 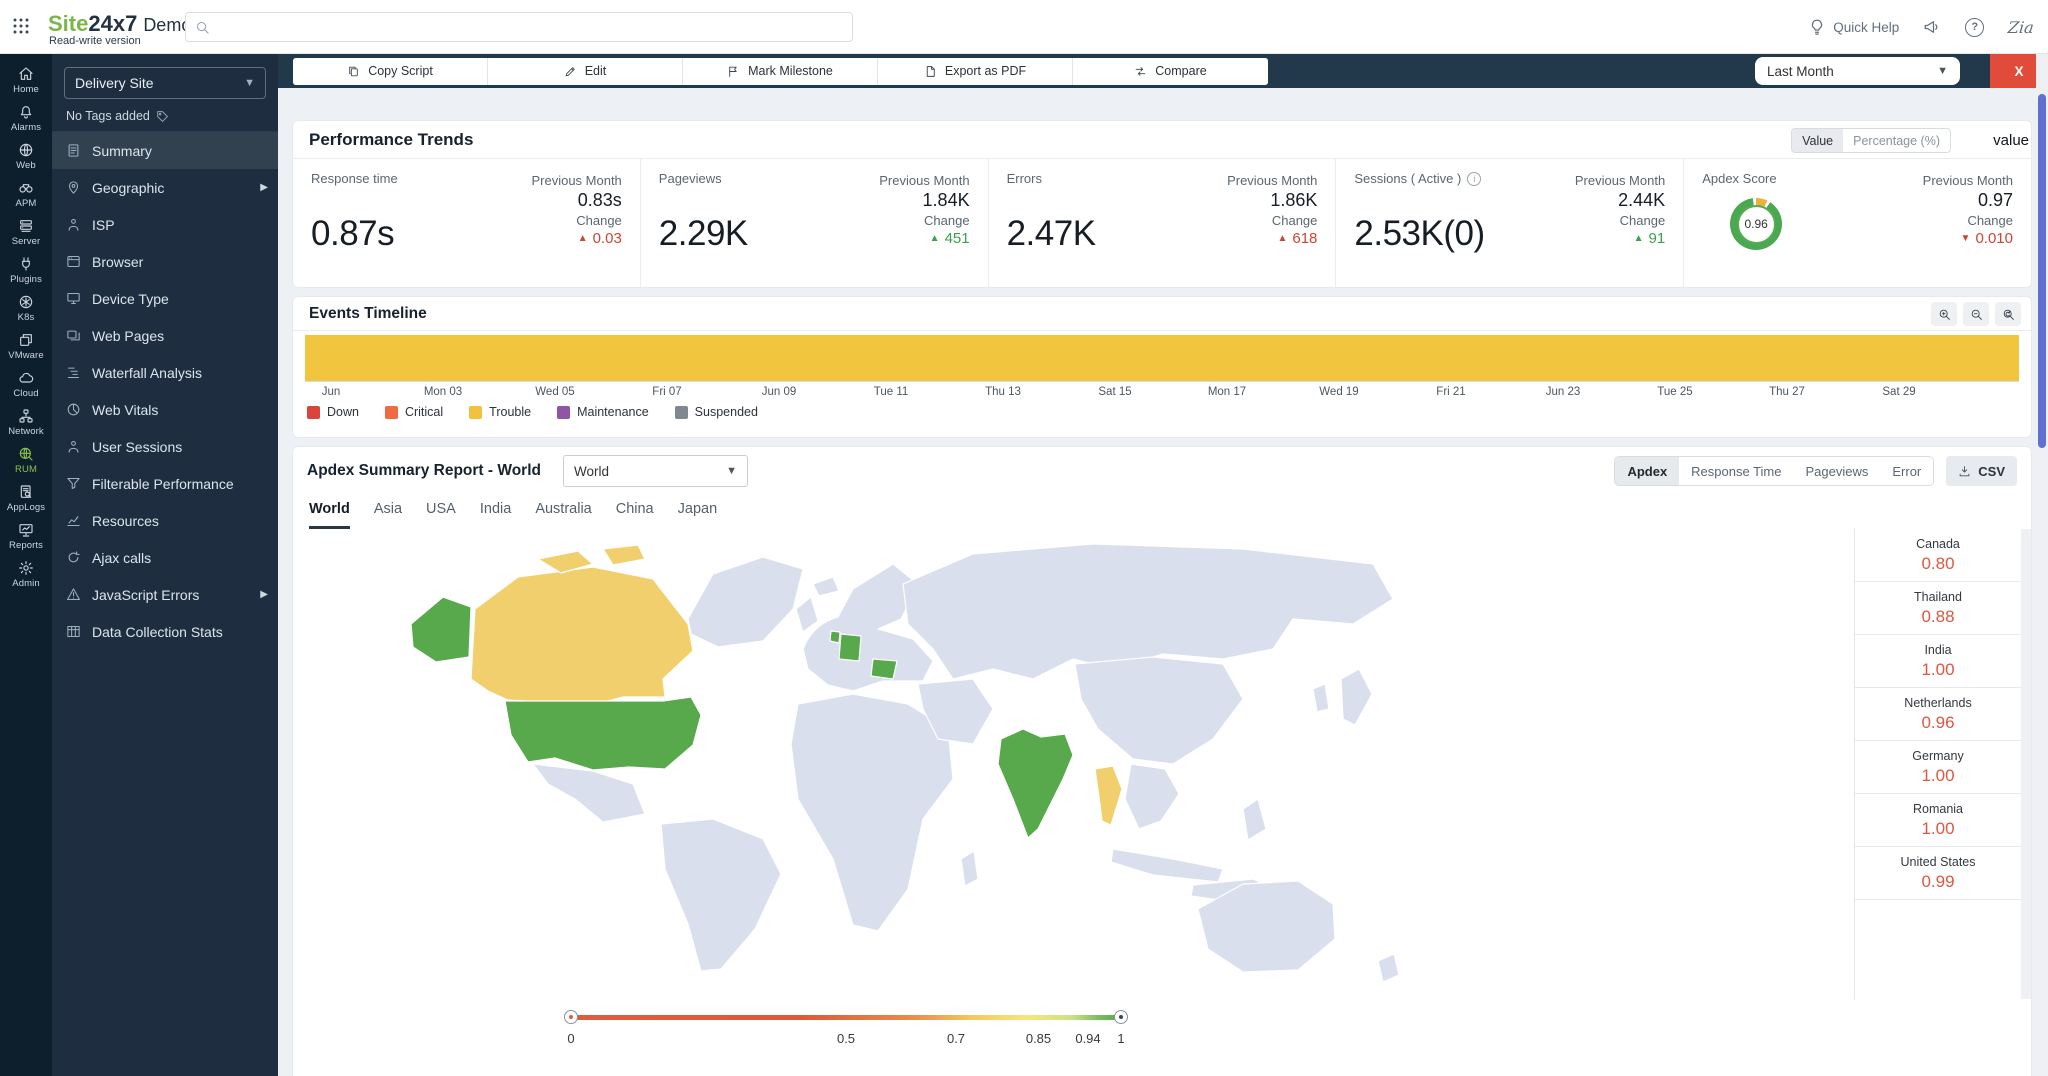 What do you see at coordinates (1736, 471) in the screenshot?
I see `metric-tab-response-time: Response Time` at bounding box center [1736, 471].